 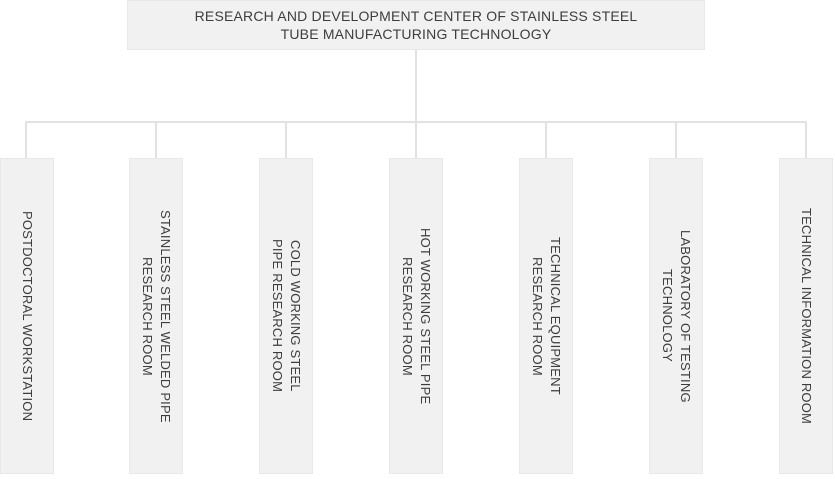 I want to click on org-node-cold-working-steel-pipe-research-room: COLD WORKING STEEL PIPE RESEARCH ROOM, so click(x=286, y=316).